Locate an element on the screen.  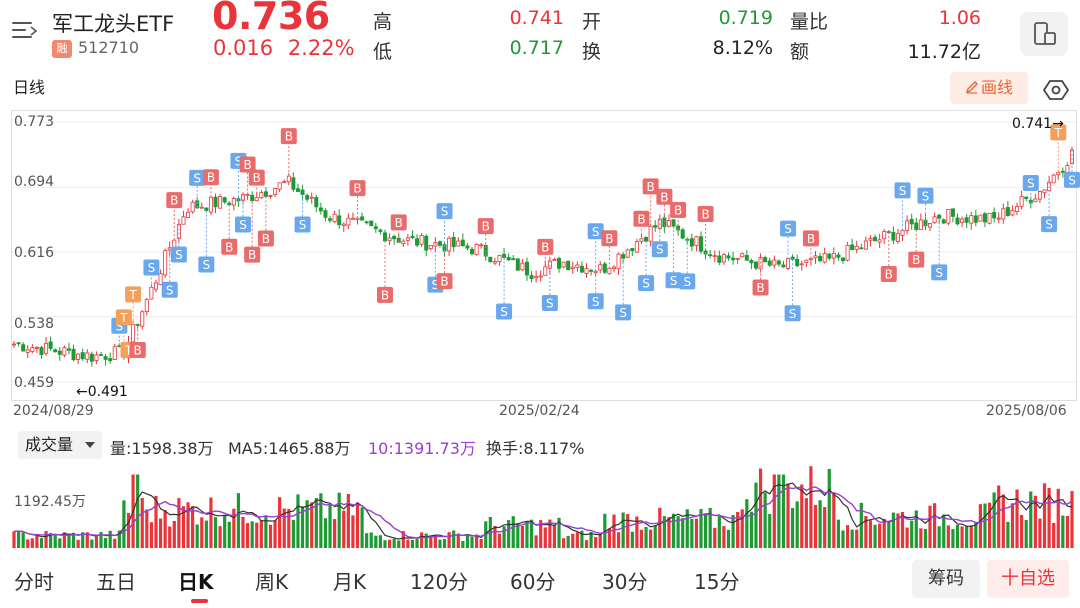
tab-five-day: 五日 is located at coordinates (116, 582).